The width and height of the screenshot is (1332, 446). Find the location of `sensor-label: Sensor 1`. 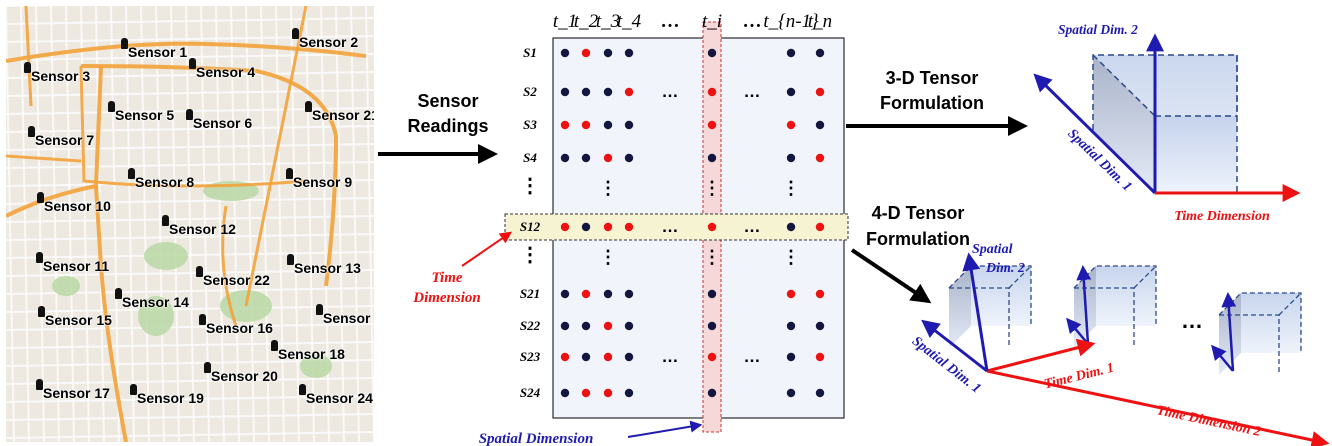

sensor-label: Sensor 1 is located at coordinates (158, 52).